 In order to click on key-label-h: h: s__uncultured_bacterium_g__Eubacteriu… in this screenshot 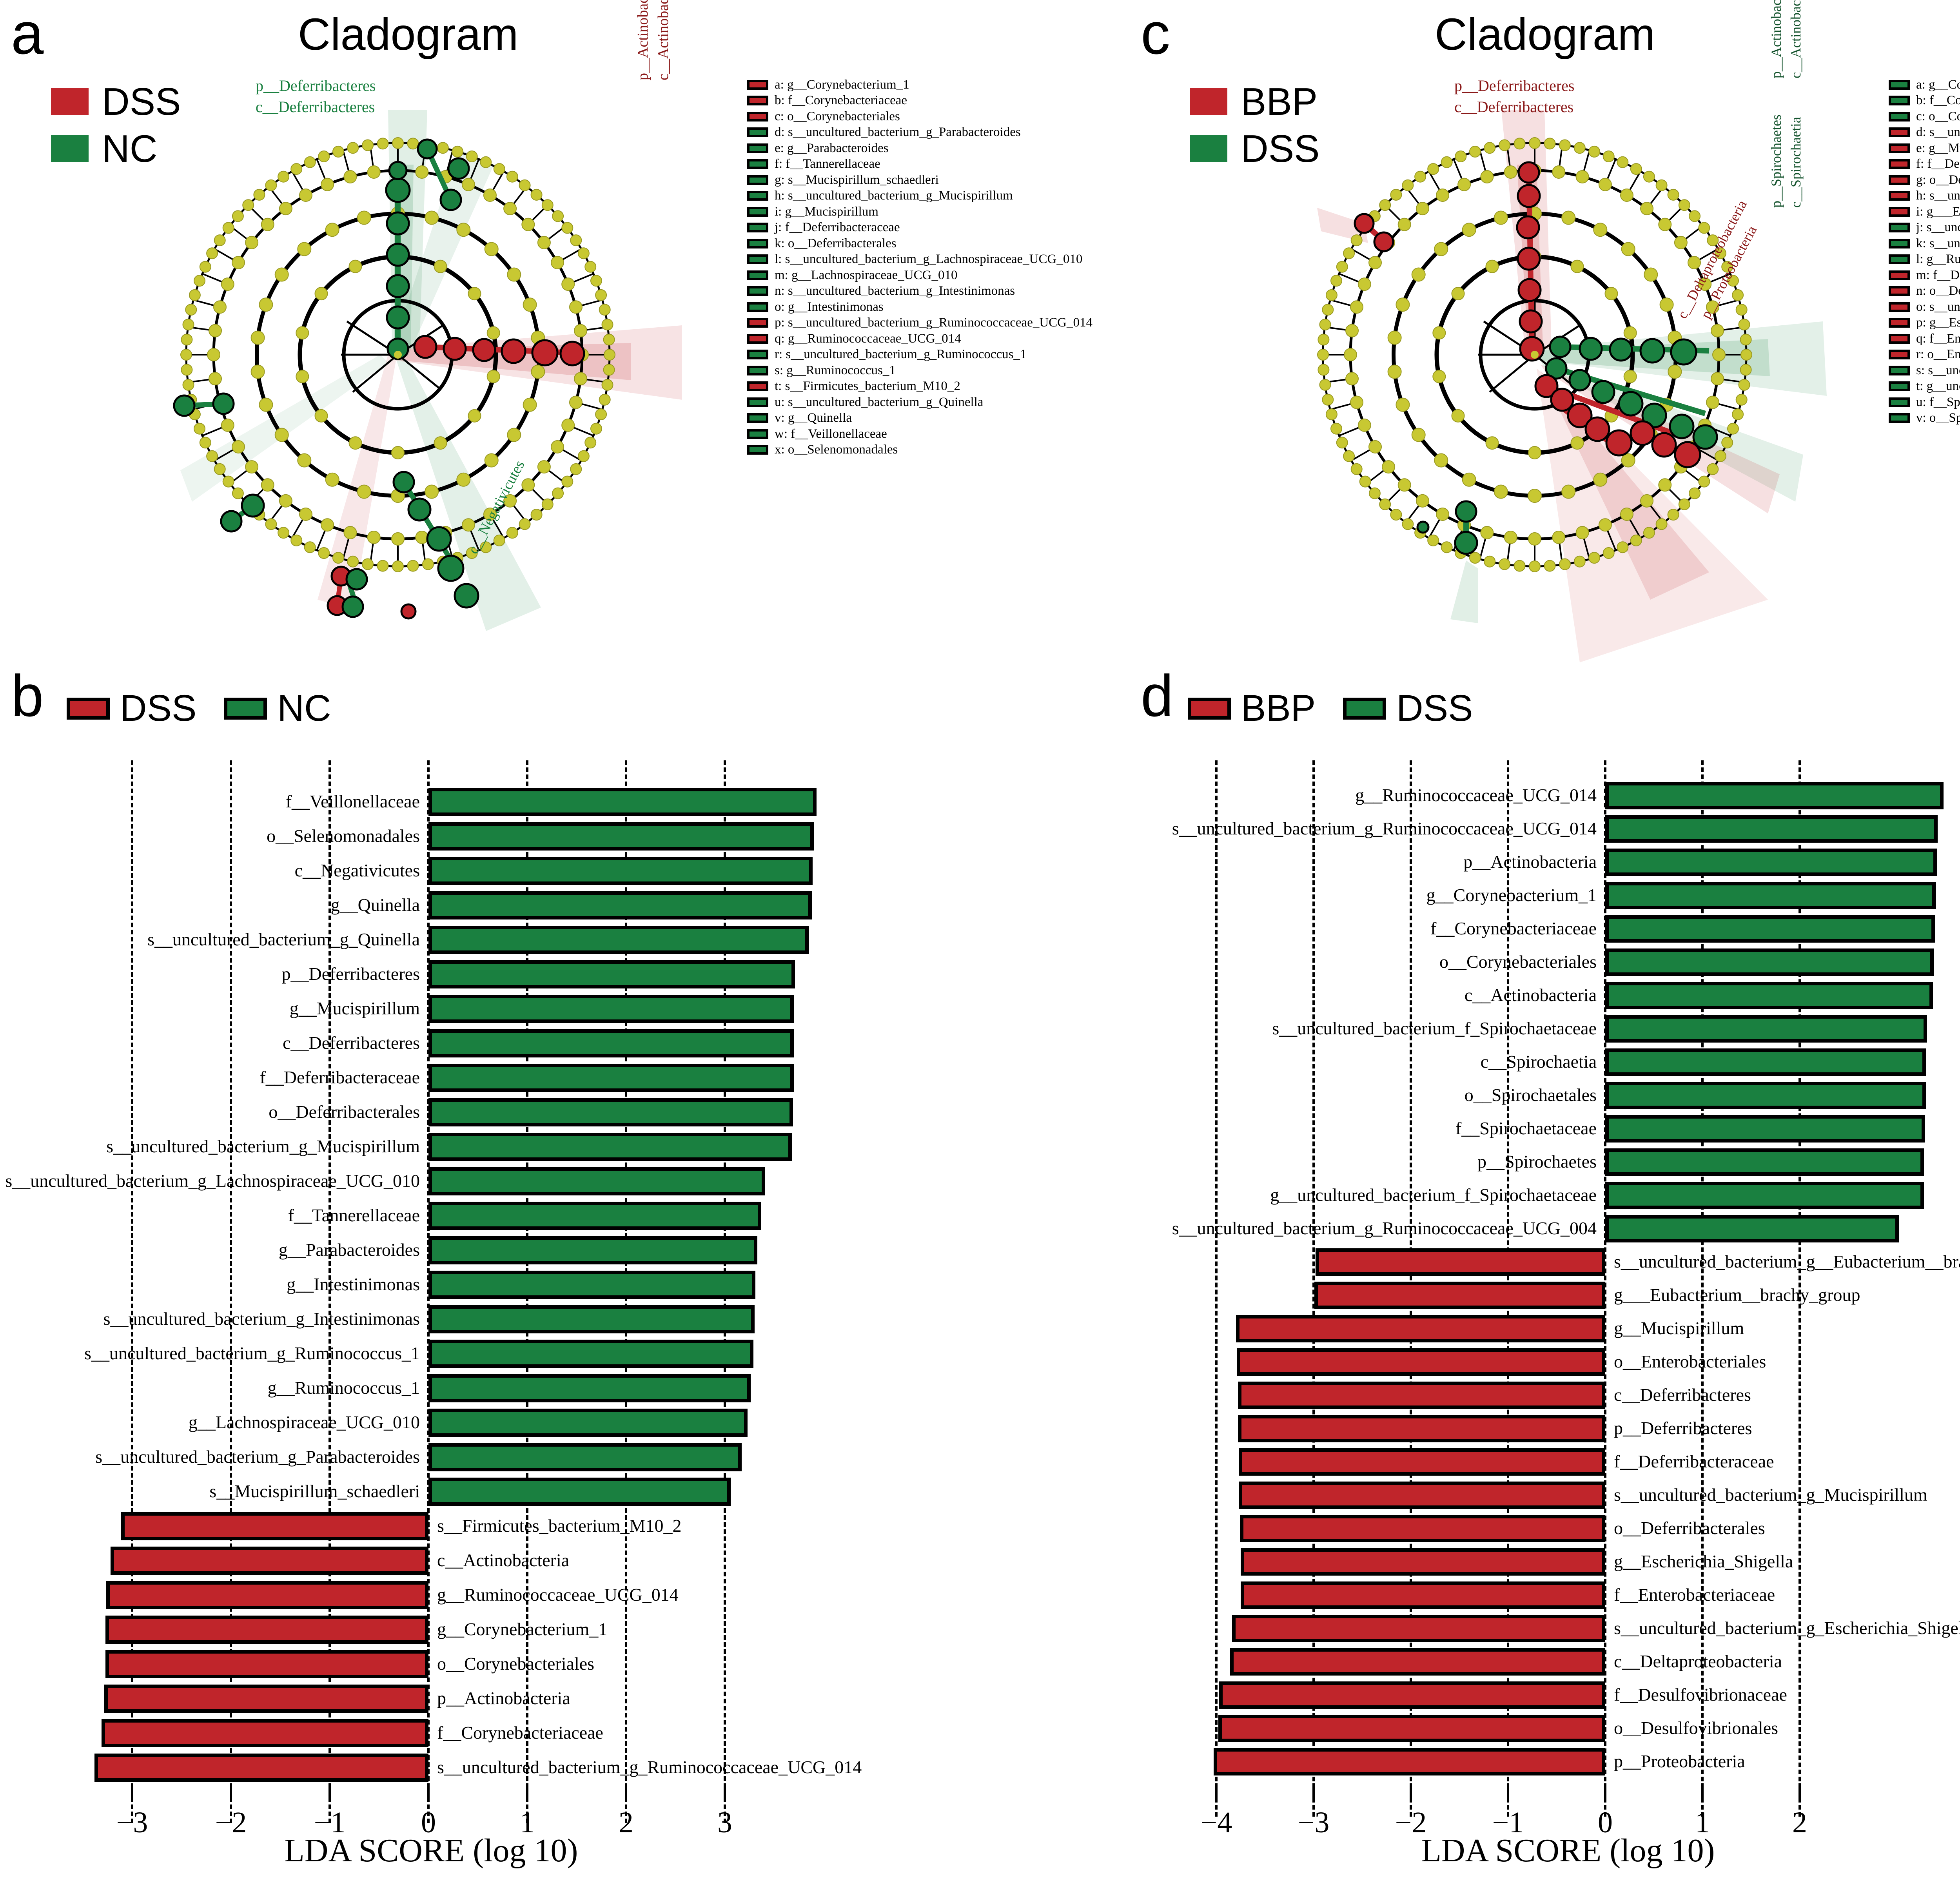, I will do `click(1938, 196)`.